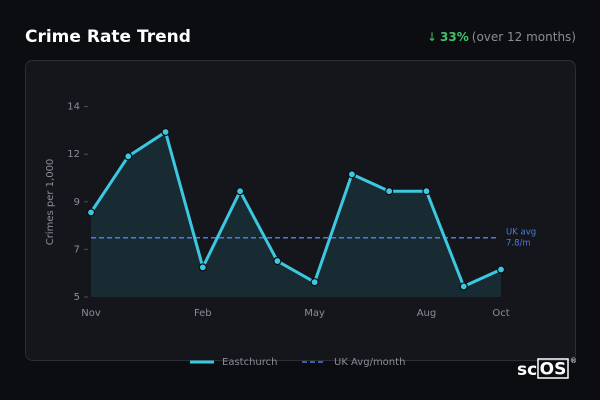 The image size is (600, 400). I want to click on change-arrow: ↓, so click(432, 37).